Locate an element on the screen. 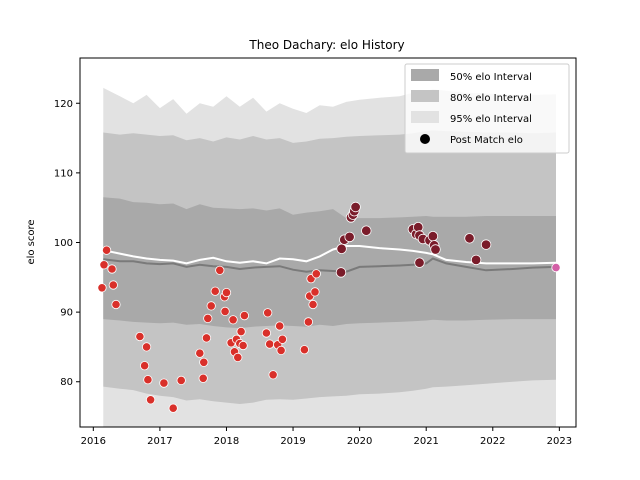 This screenshot has width=640, height=480. x-tick-label: 2023 is located at coordinates (559, 441).